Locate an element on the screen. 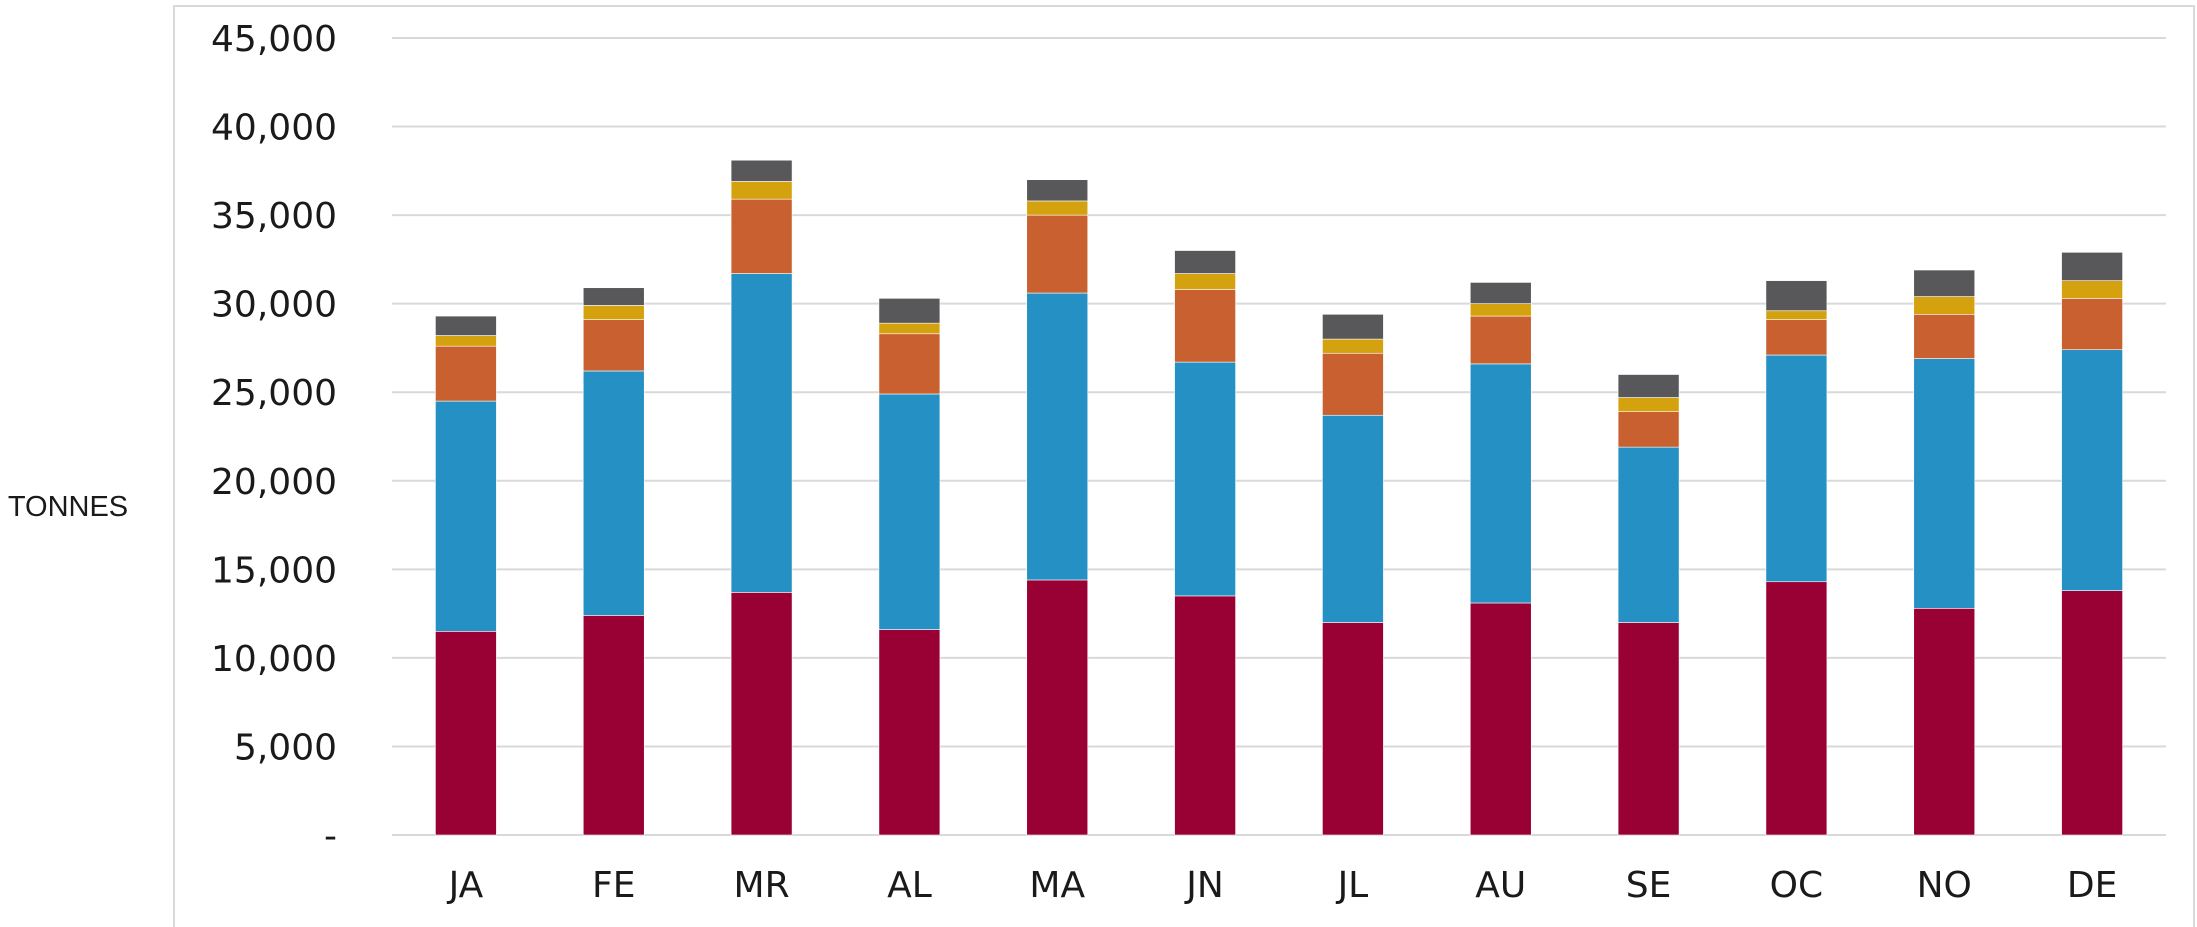 Image resolution: width=2197 pixels, height=927 pixels. y-tick-label: 10,000 is located at coordinates (274, 659).